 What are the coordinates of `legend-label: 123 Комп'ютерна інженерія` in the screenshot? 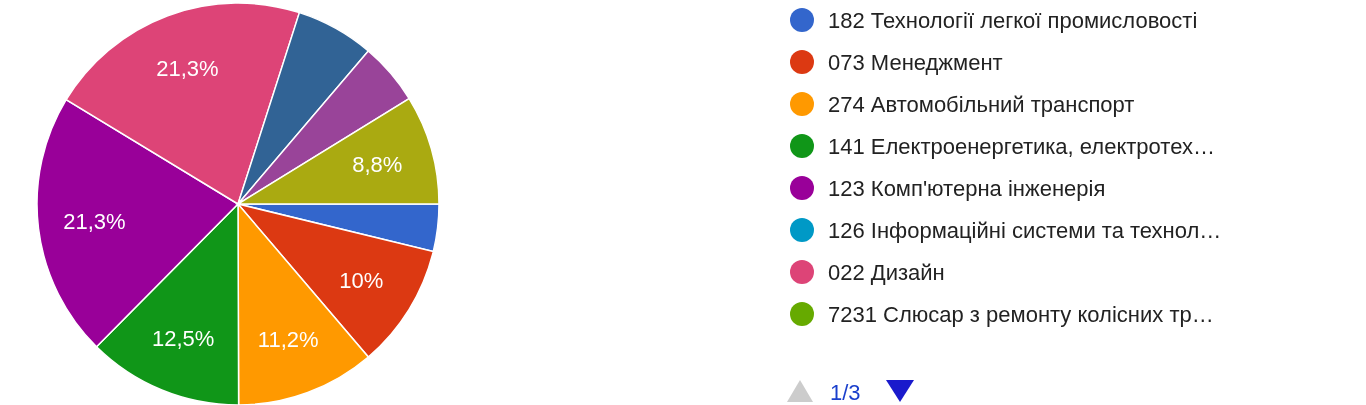 It's located at (967, 188).